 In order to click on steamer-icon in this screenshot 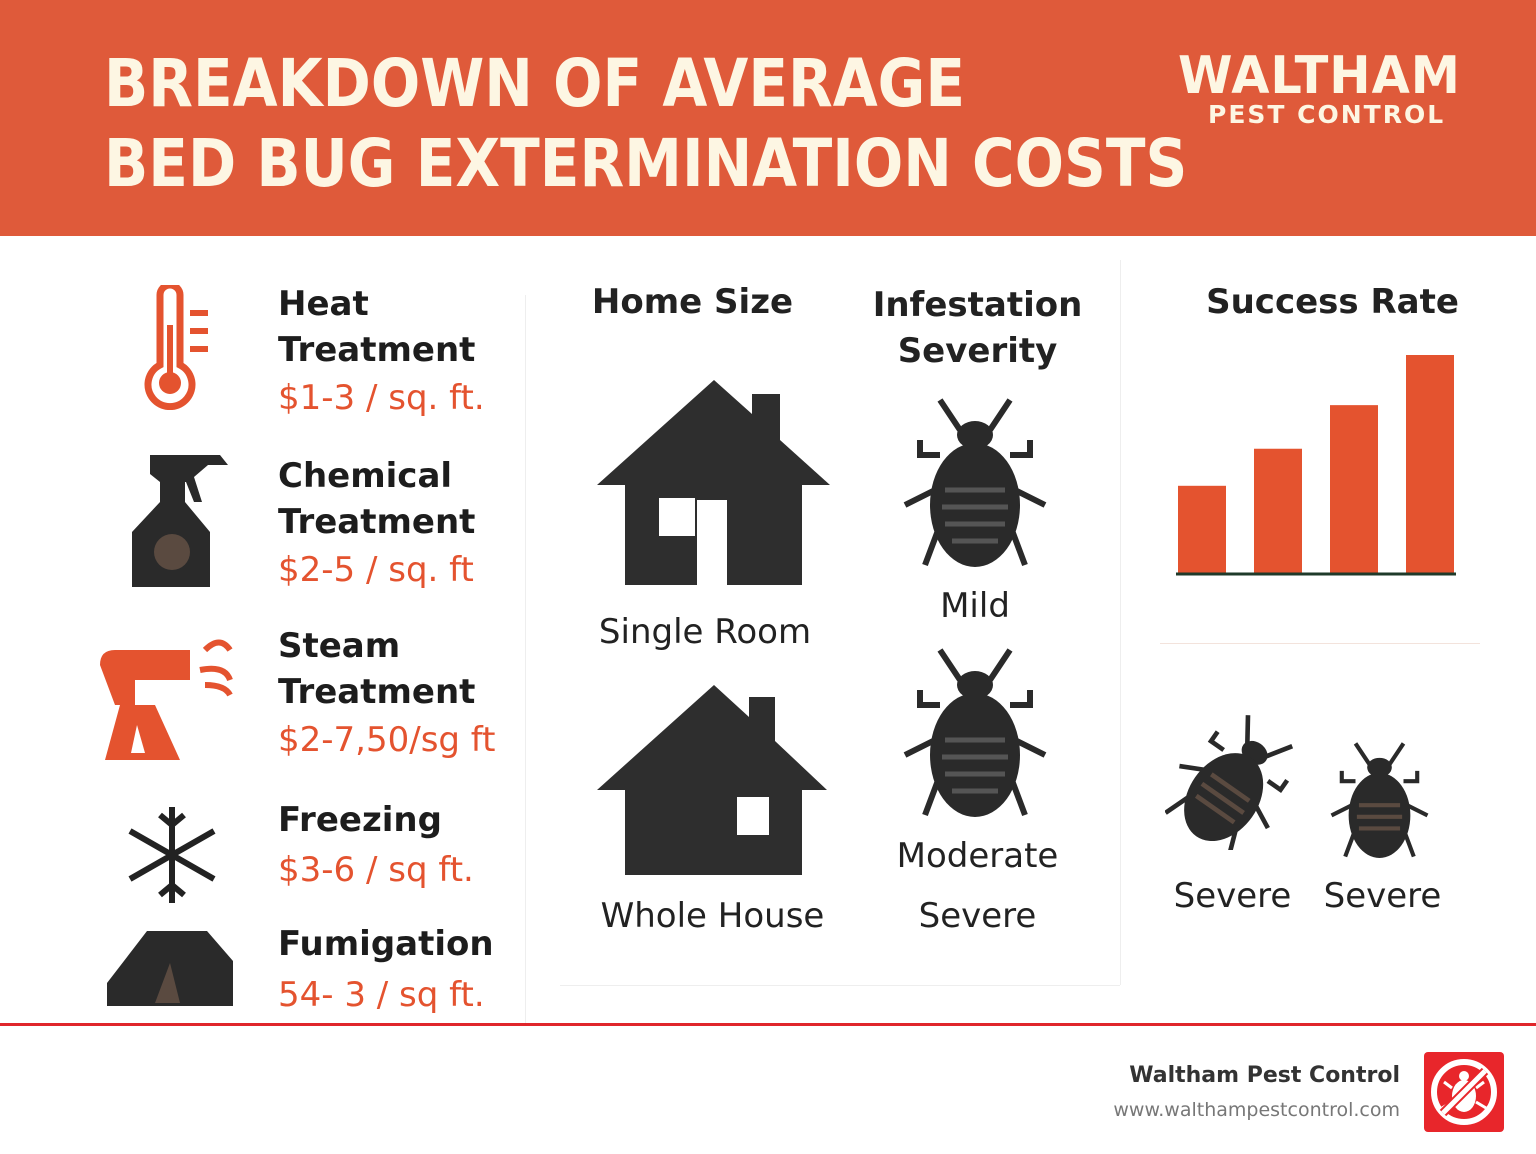, I will do `click(166, 699)`.